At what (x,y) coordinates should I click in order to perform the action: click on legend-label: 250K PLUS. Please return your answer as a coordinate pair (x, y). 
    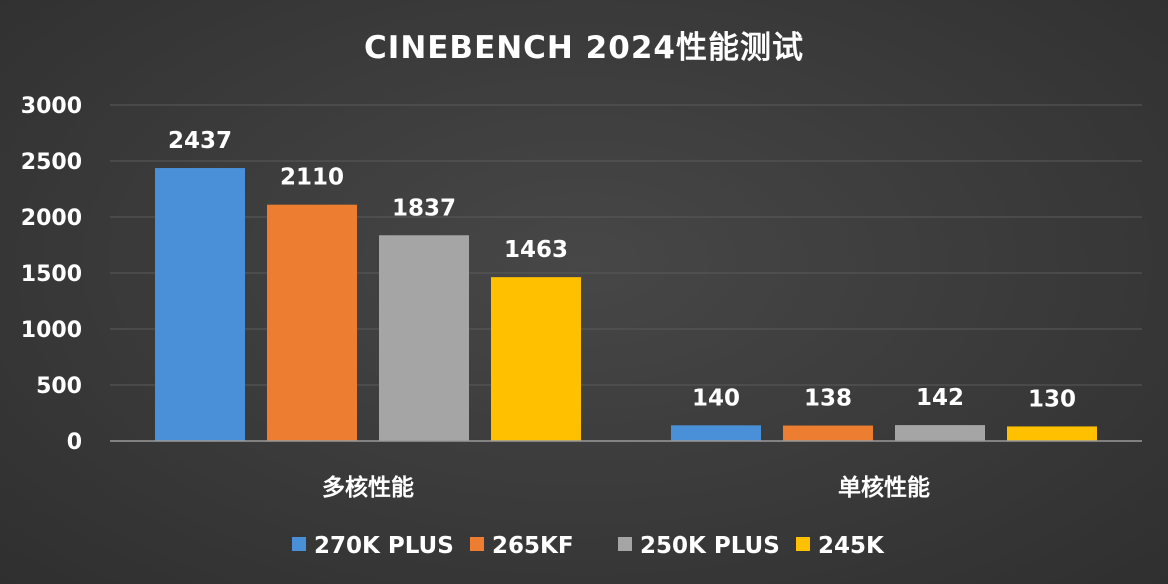
    Looking at the image, I should click on (710, 546).